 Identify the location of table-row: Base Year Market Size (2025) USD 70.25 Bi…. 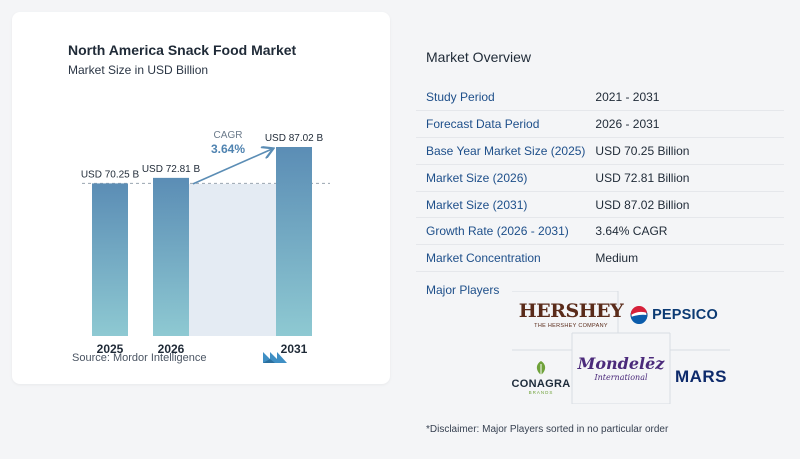
(600, 151).